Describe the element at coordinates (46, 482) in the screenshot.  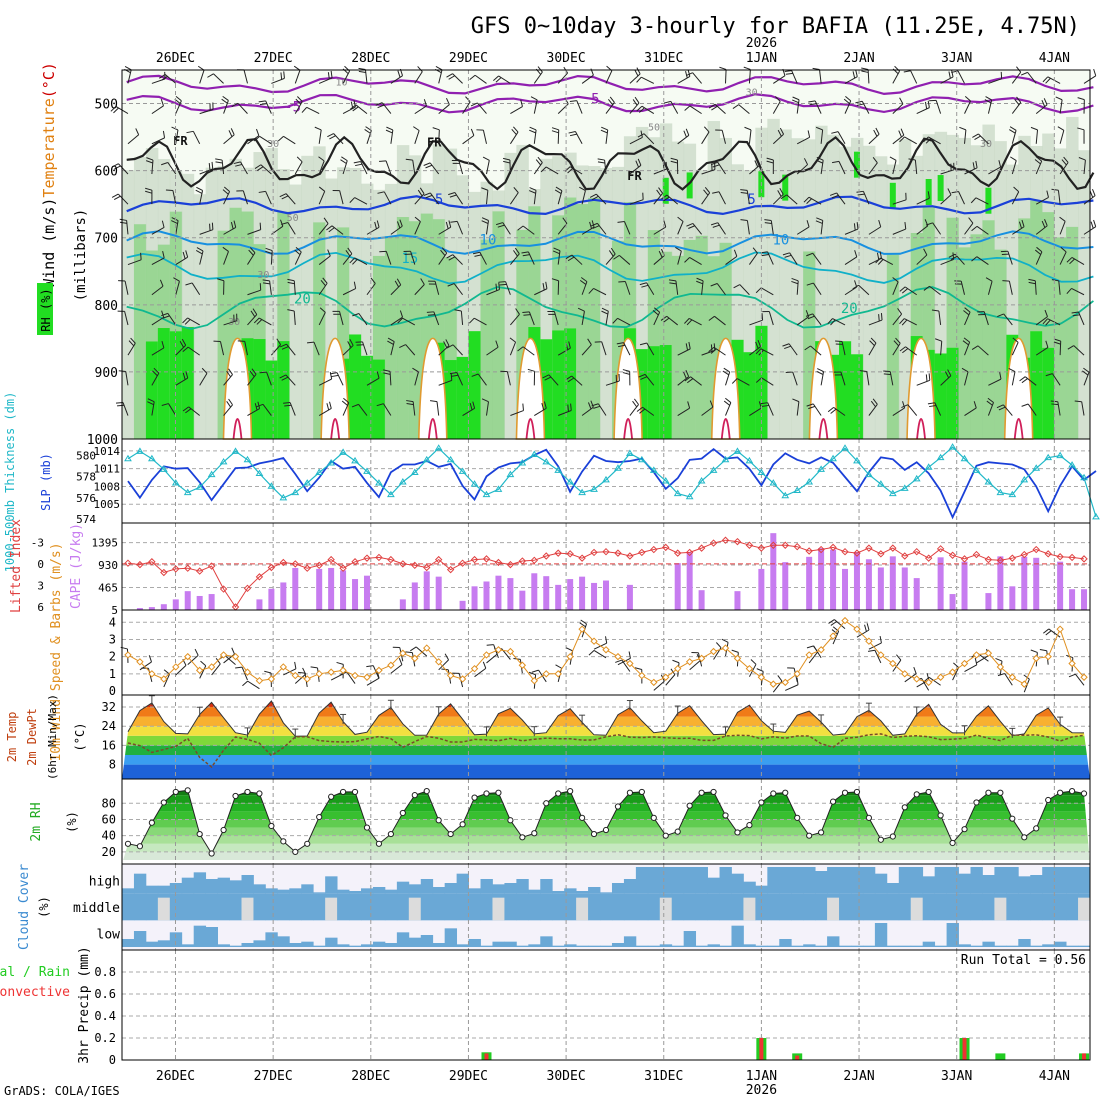
I see `slp-ylabel: SLP (mb)` at that location.